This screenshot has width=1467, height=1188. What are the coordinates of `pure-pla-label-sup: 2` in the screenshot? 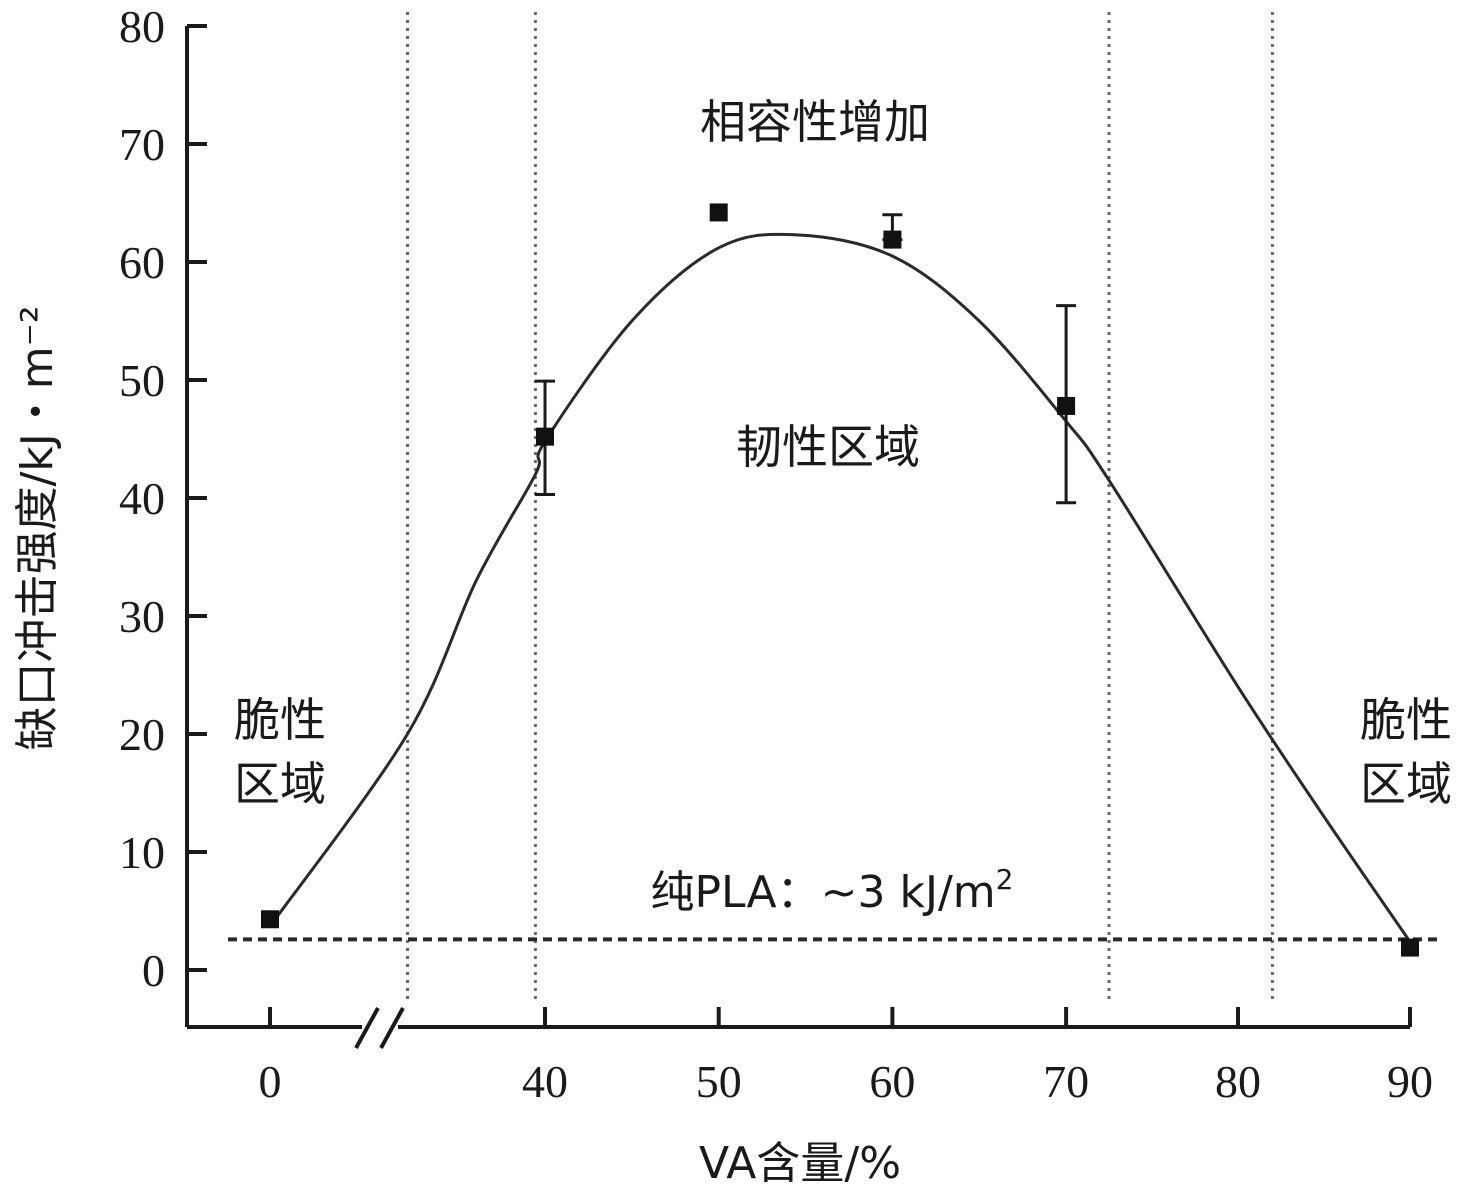 It's located at (1005, 879).